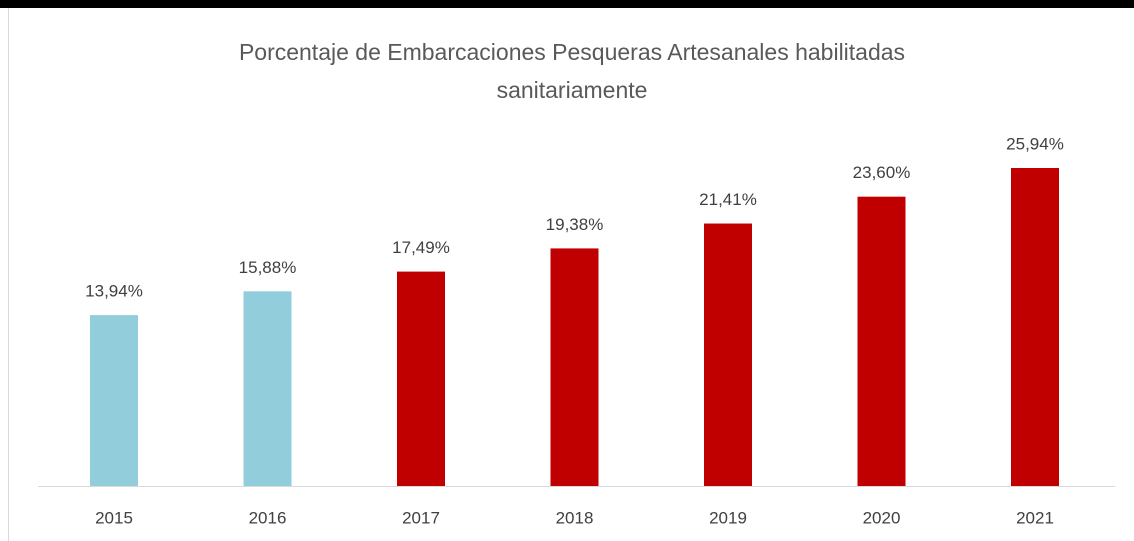 This screenshot has width=1134, height=541. I want to click on data-label: 17,49%, so click(421, 247).